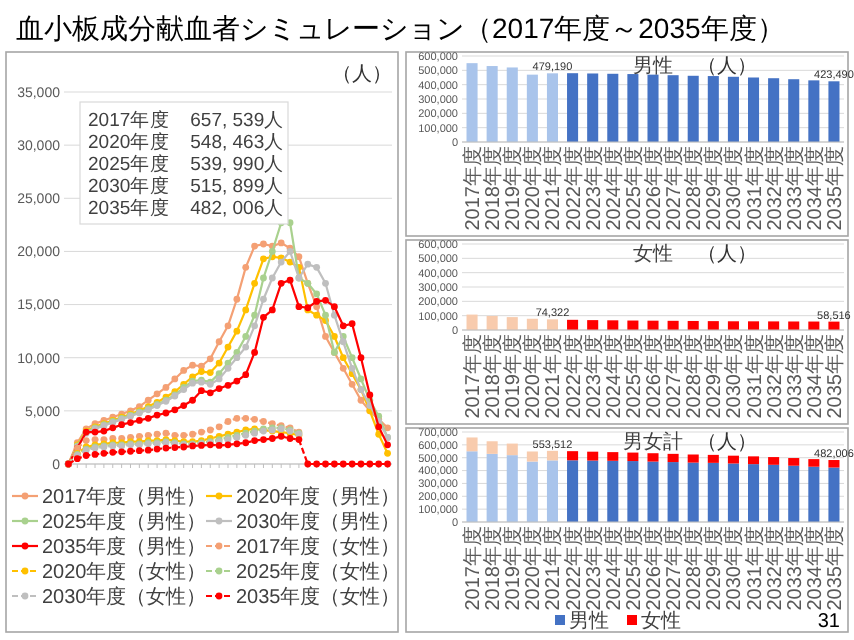 The width and height of the screenshot is (854, 640). Describe the element at coordinates (734, 568) in the screenshot. I see `x-tick-label: 2030年度` at that location.